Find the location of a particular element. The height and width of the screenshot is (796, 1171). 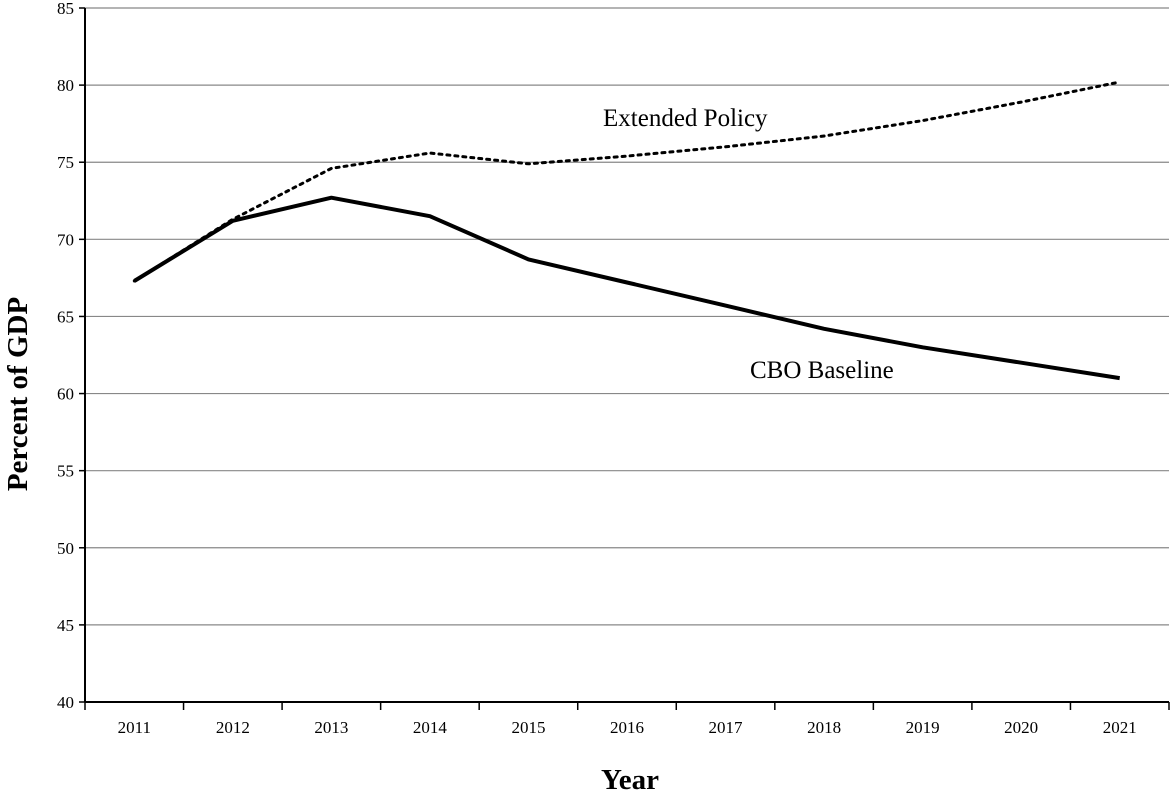

y-axis-ticks: 40 45 50 55 60 65 70 75 80 85 is located at coordinates (71, 356).